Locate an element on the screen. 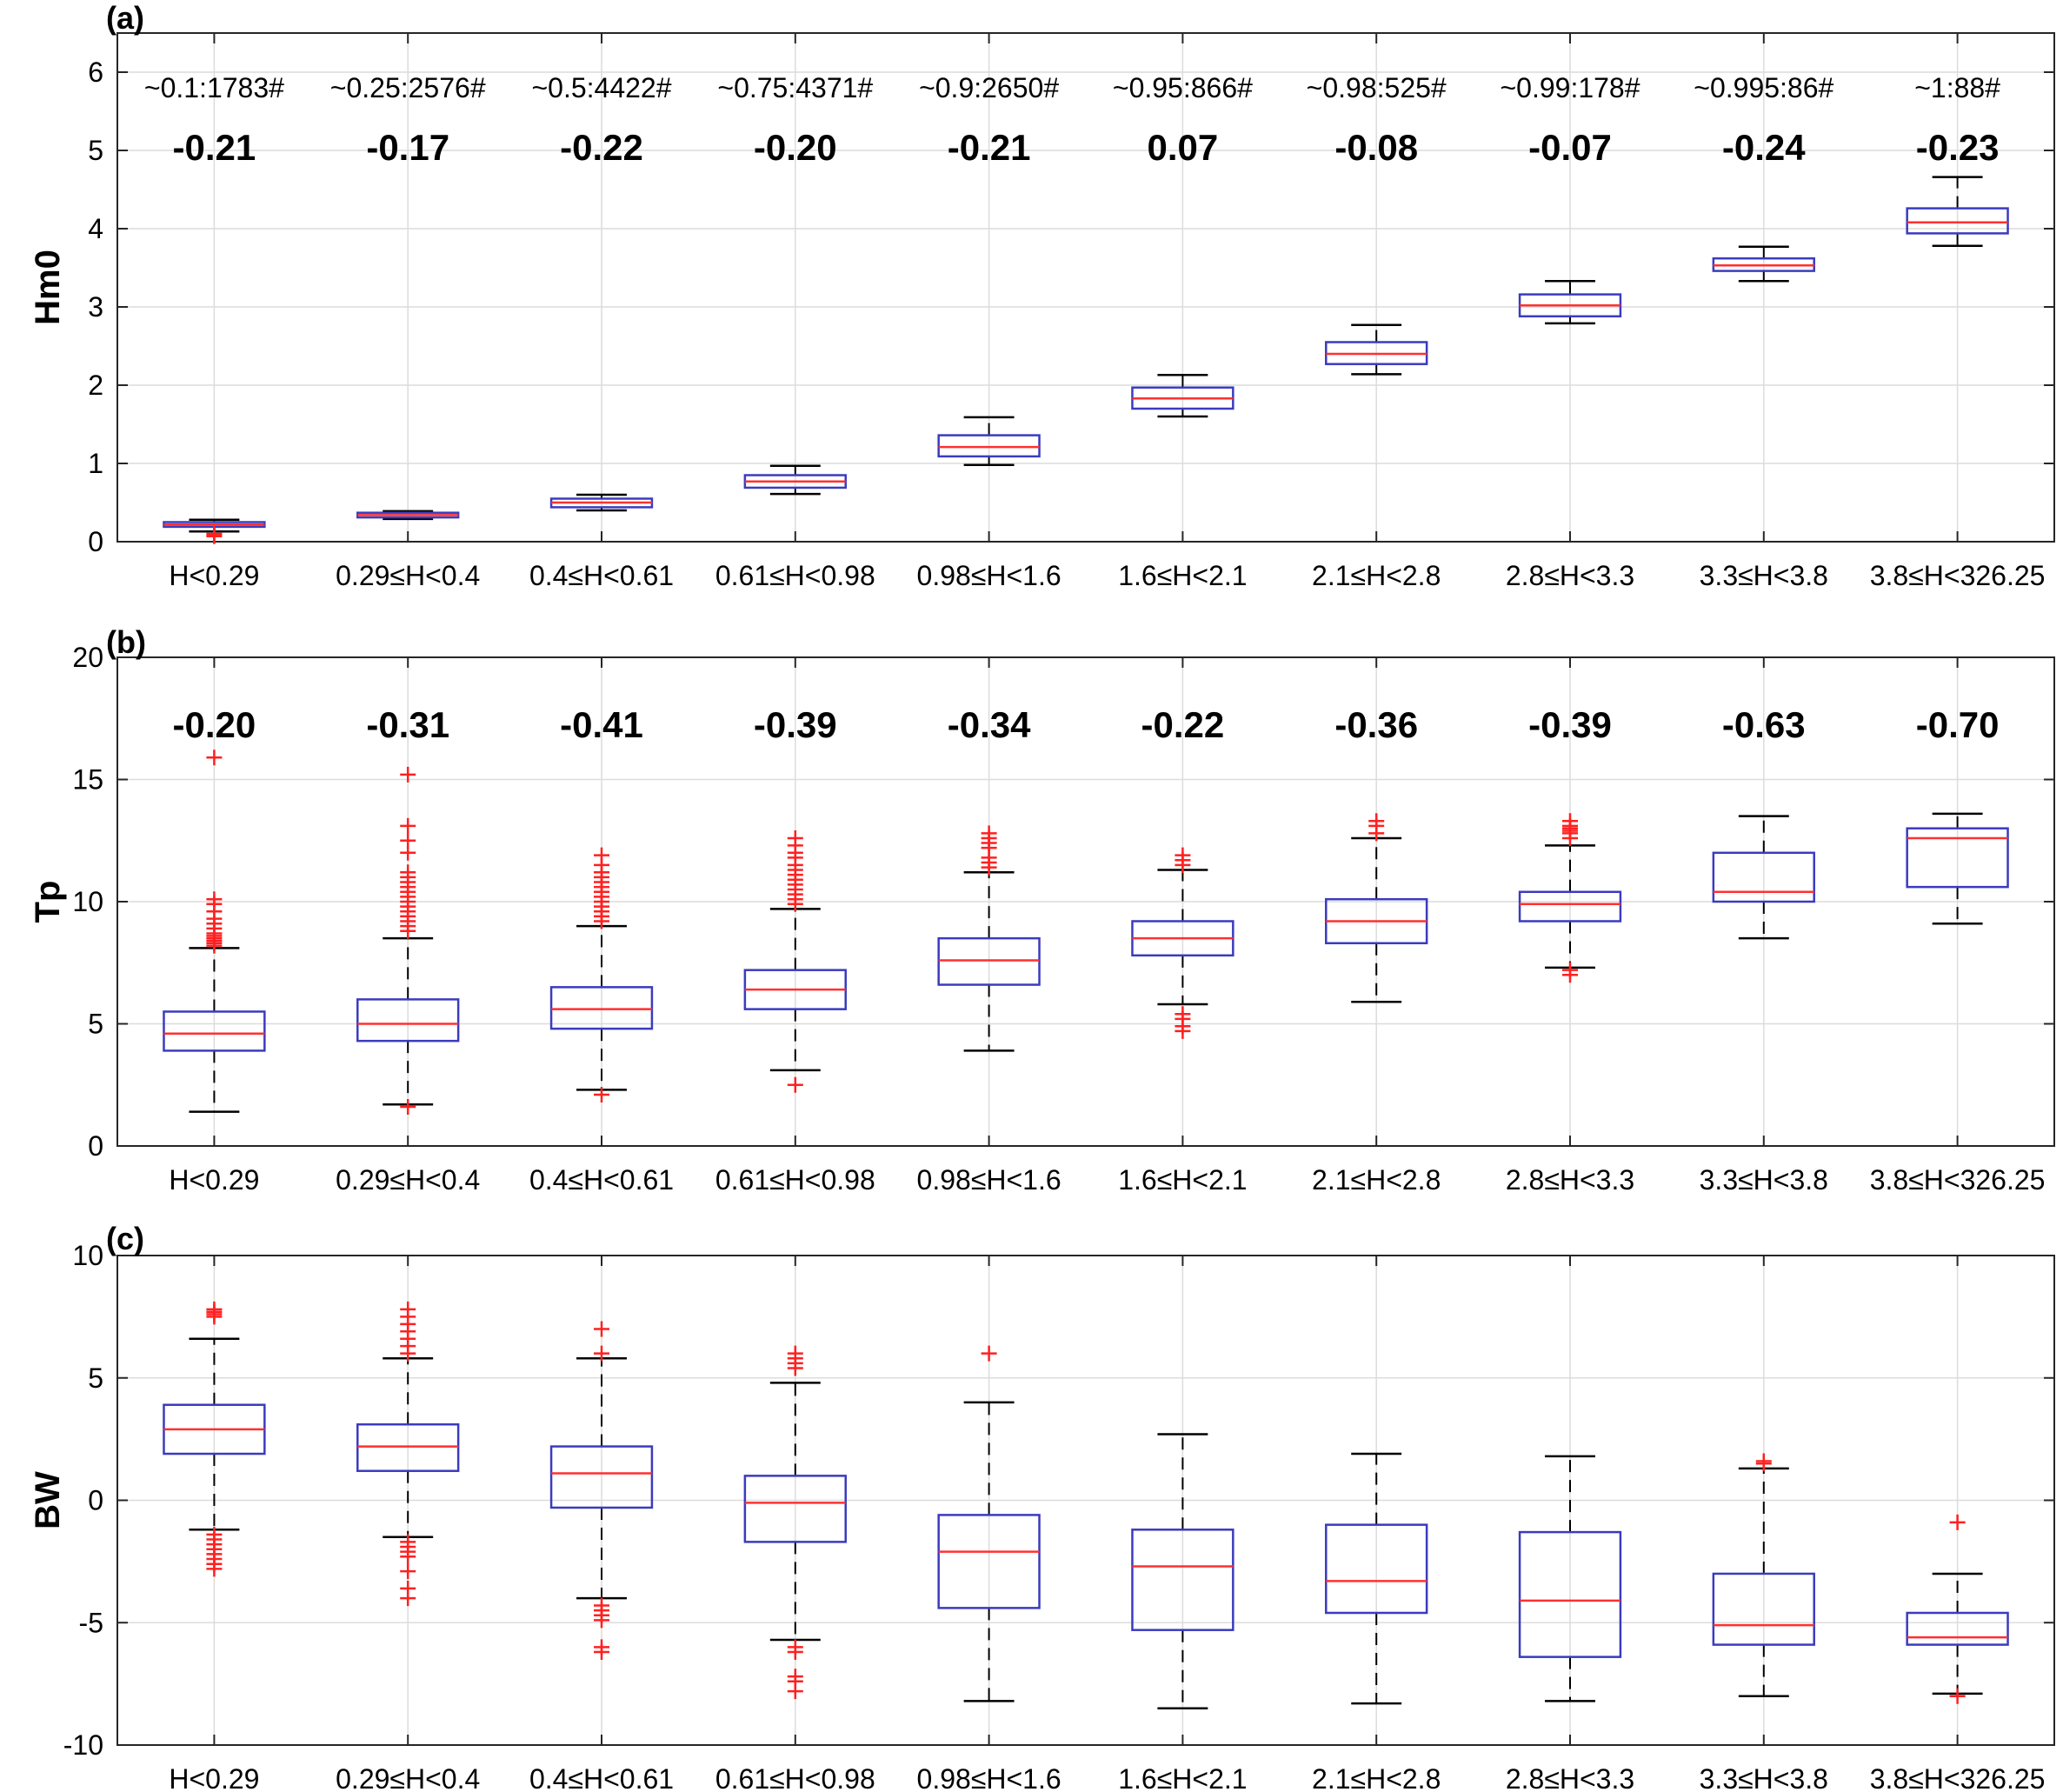  correlation-annotation: -0.07 is located at coordinates (1570, 148).